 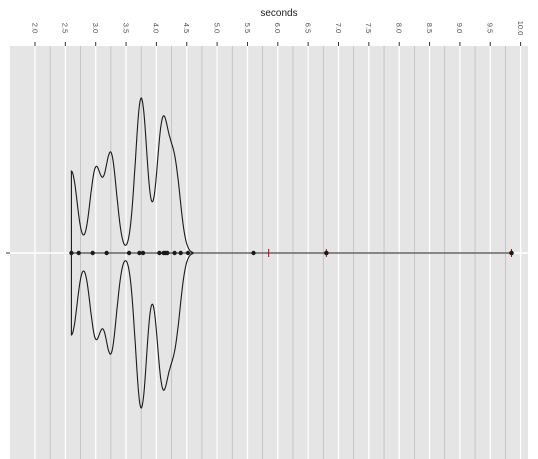 What do you see at coordinates (277, 28) in the screenshot?
I see `x-tick-label: 6.0` at bounding box center [277, 28].